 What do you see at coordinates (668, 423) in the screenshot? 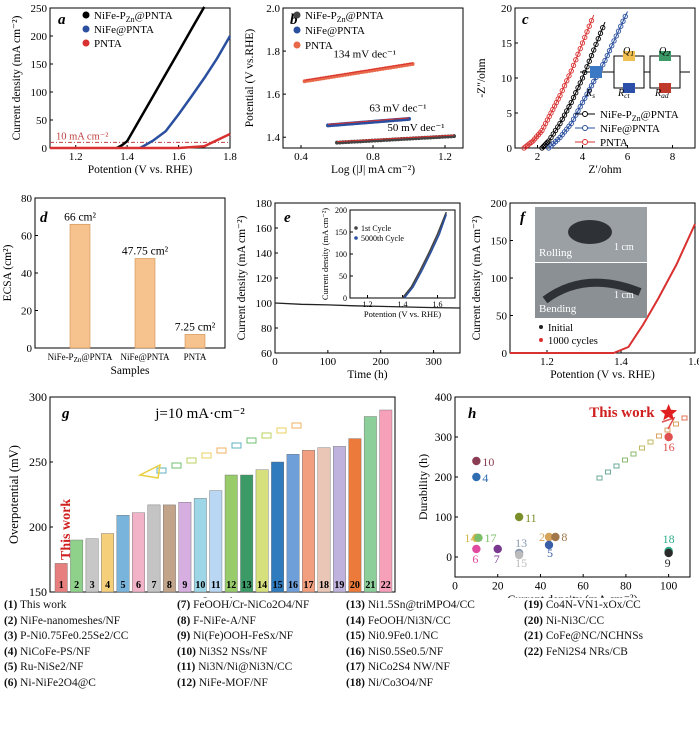
I see `arrow-head` at bounding box center [668, 423].